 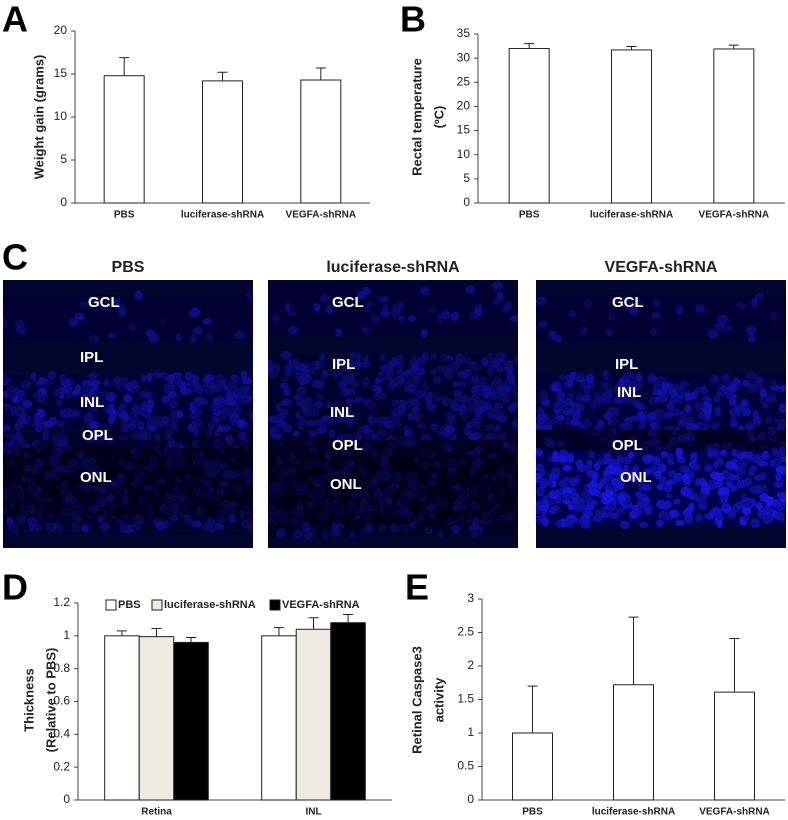 I want to click on y-axis-label: Retinal Caspase3, so click(x=416, y=700).